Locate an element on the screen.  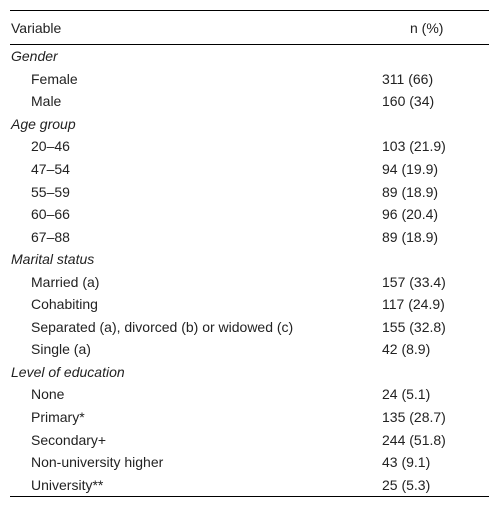
group-title: Level of education is located at coordinates (68, 371).